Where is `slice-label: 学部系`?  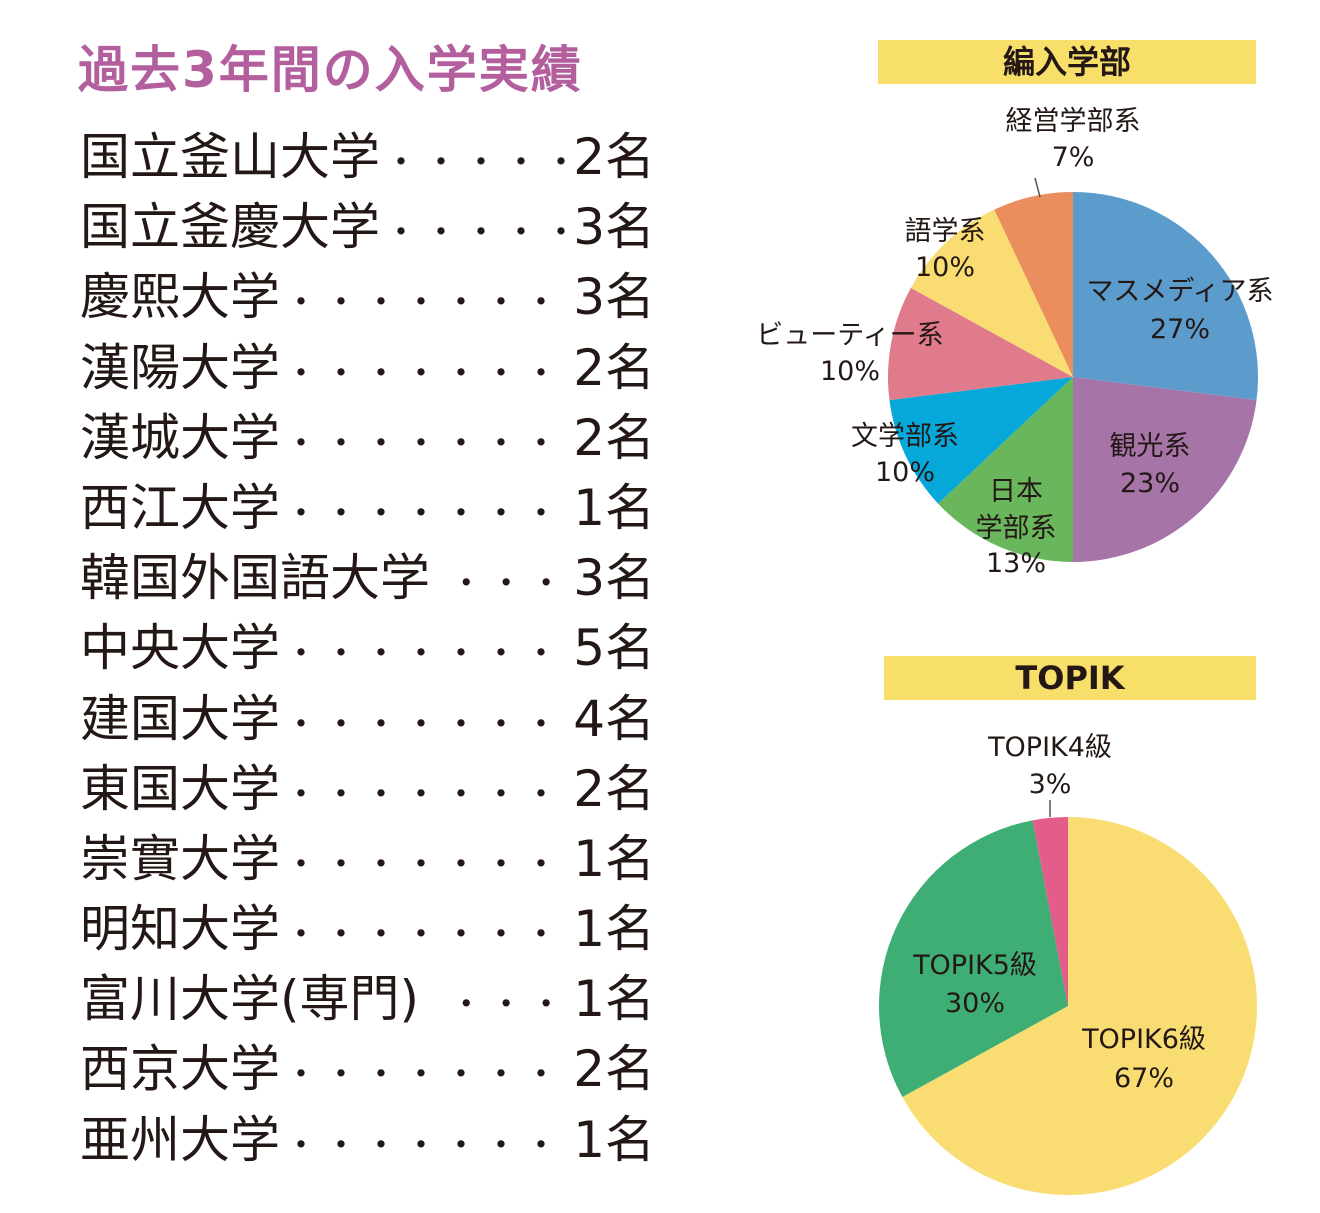 slice-label: 学部系 is located at coordinates (1016, 528).